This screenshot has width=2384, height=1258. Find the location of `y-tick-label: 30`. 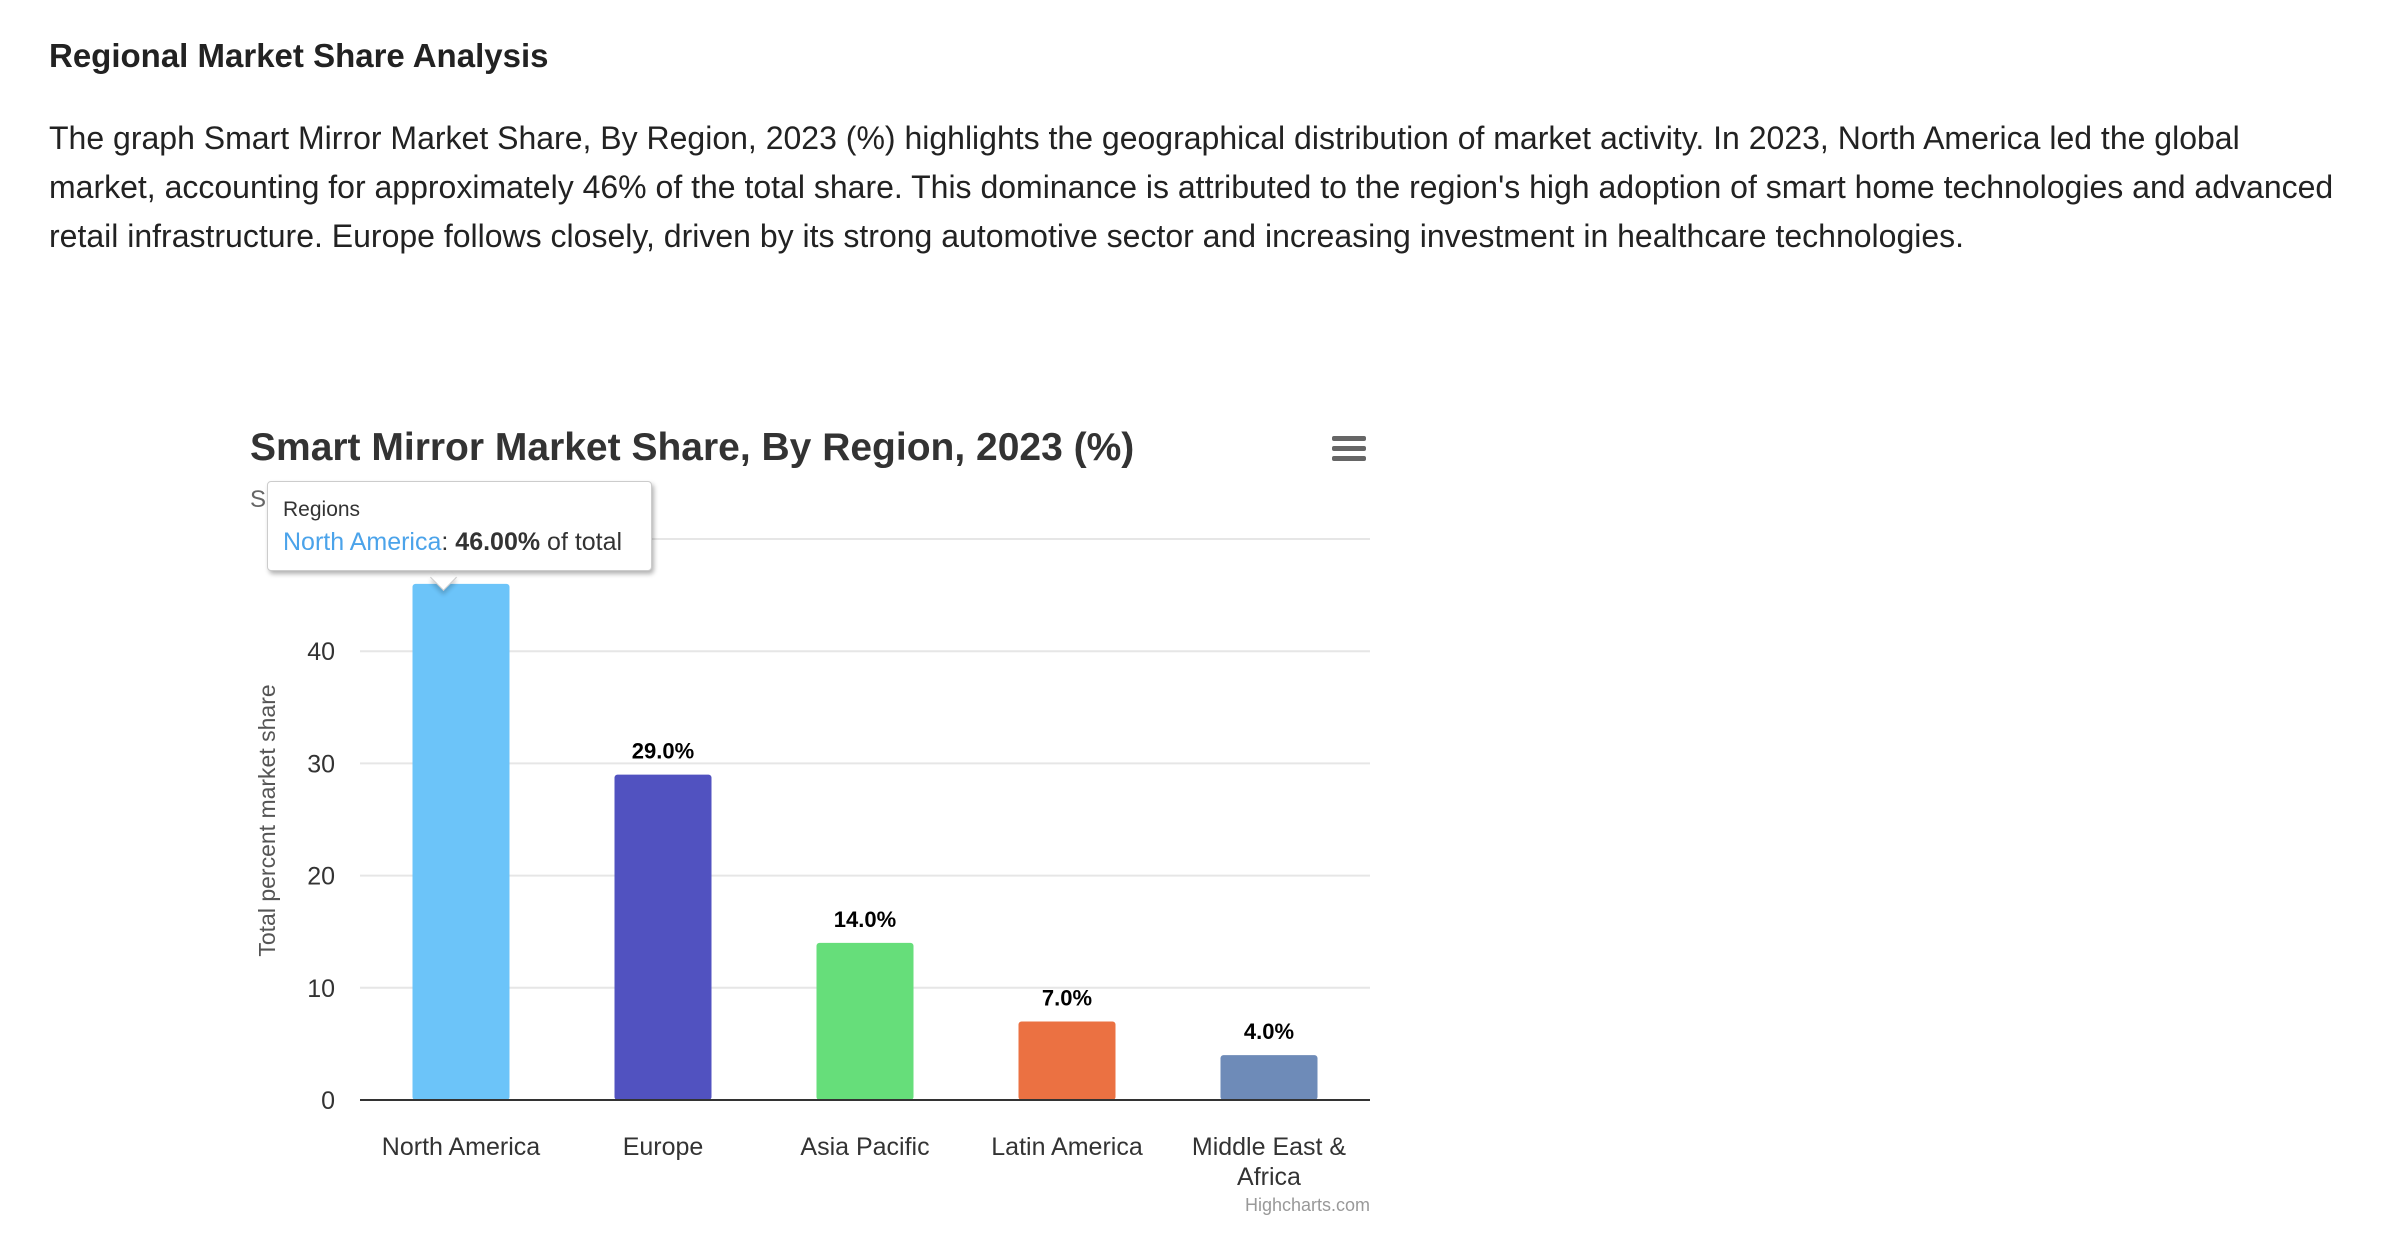

y-tick-label: 30 is located at coordinates (321, 764).